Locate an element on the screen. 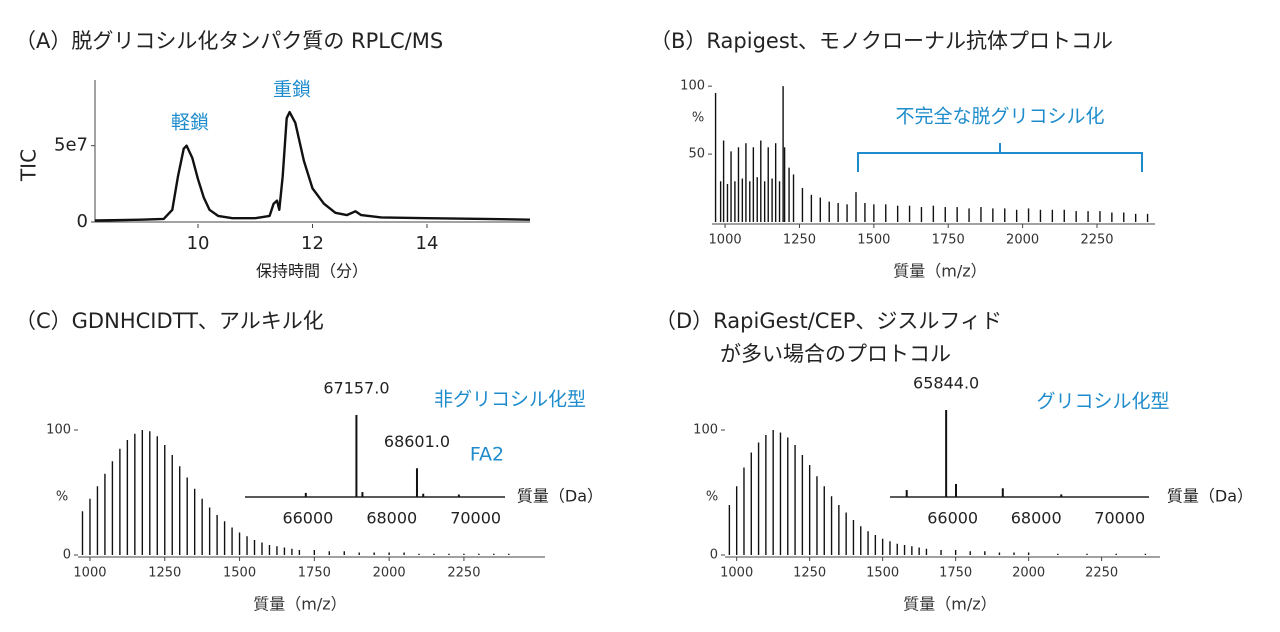 The height and width of the screenshot is (632, 1280). y-tick-label: 5e7 is located at coordinates (71, 145).